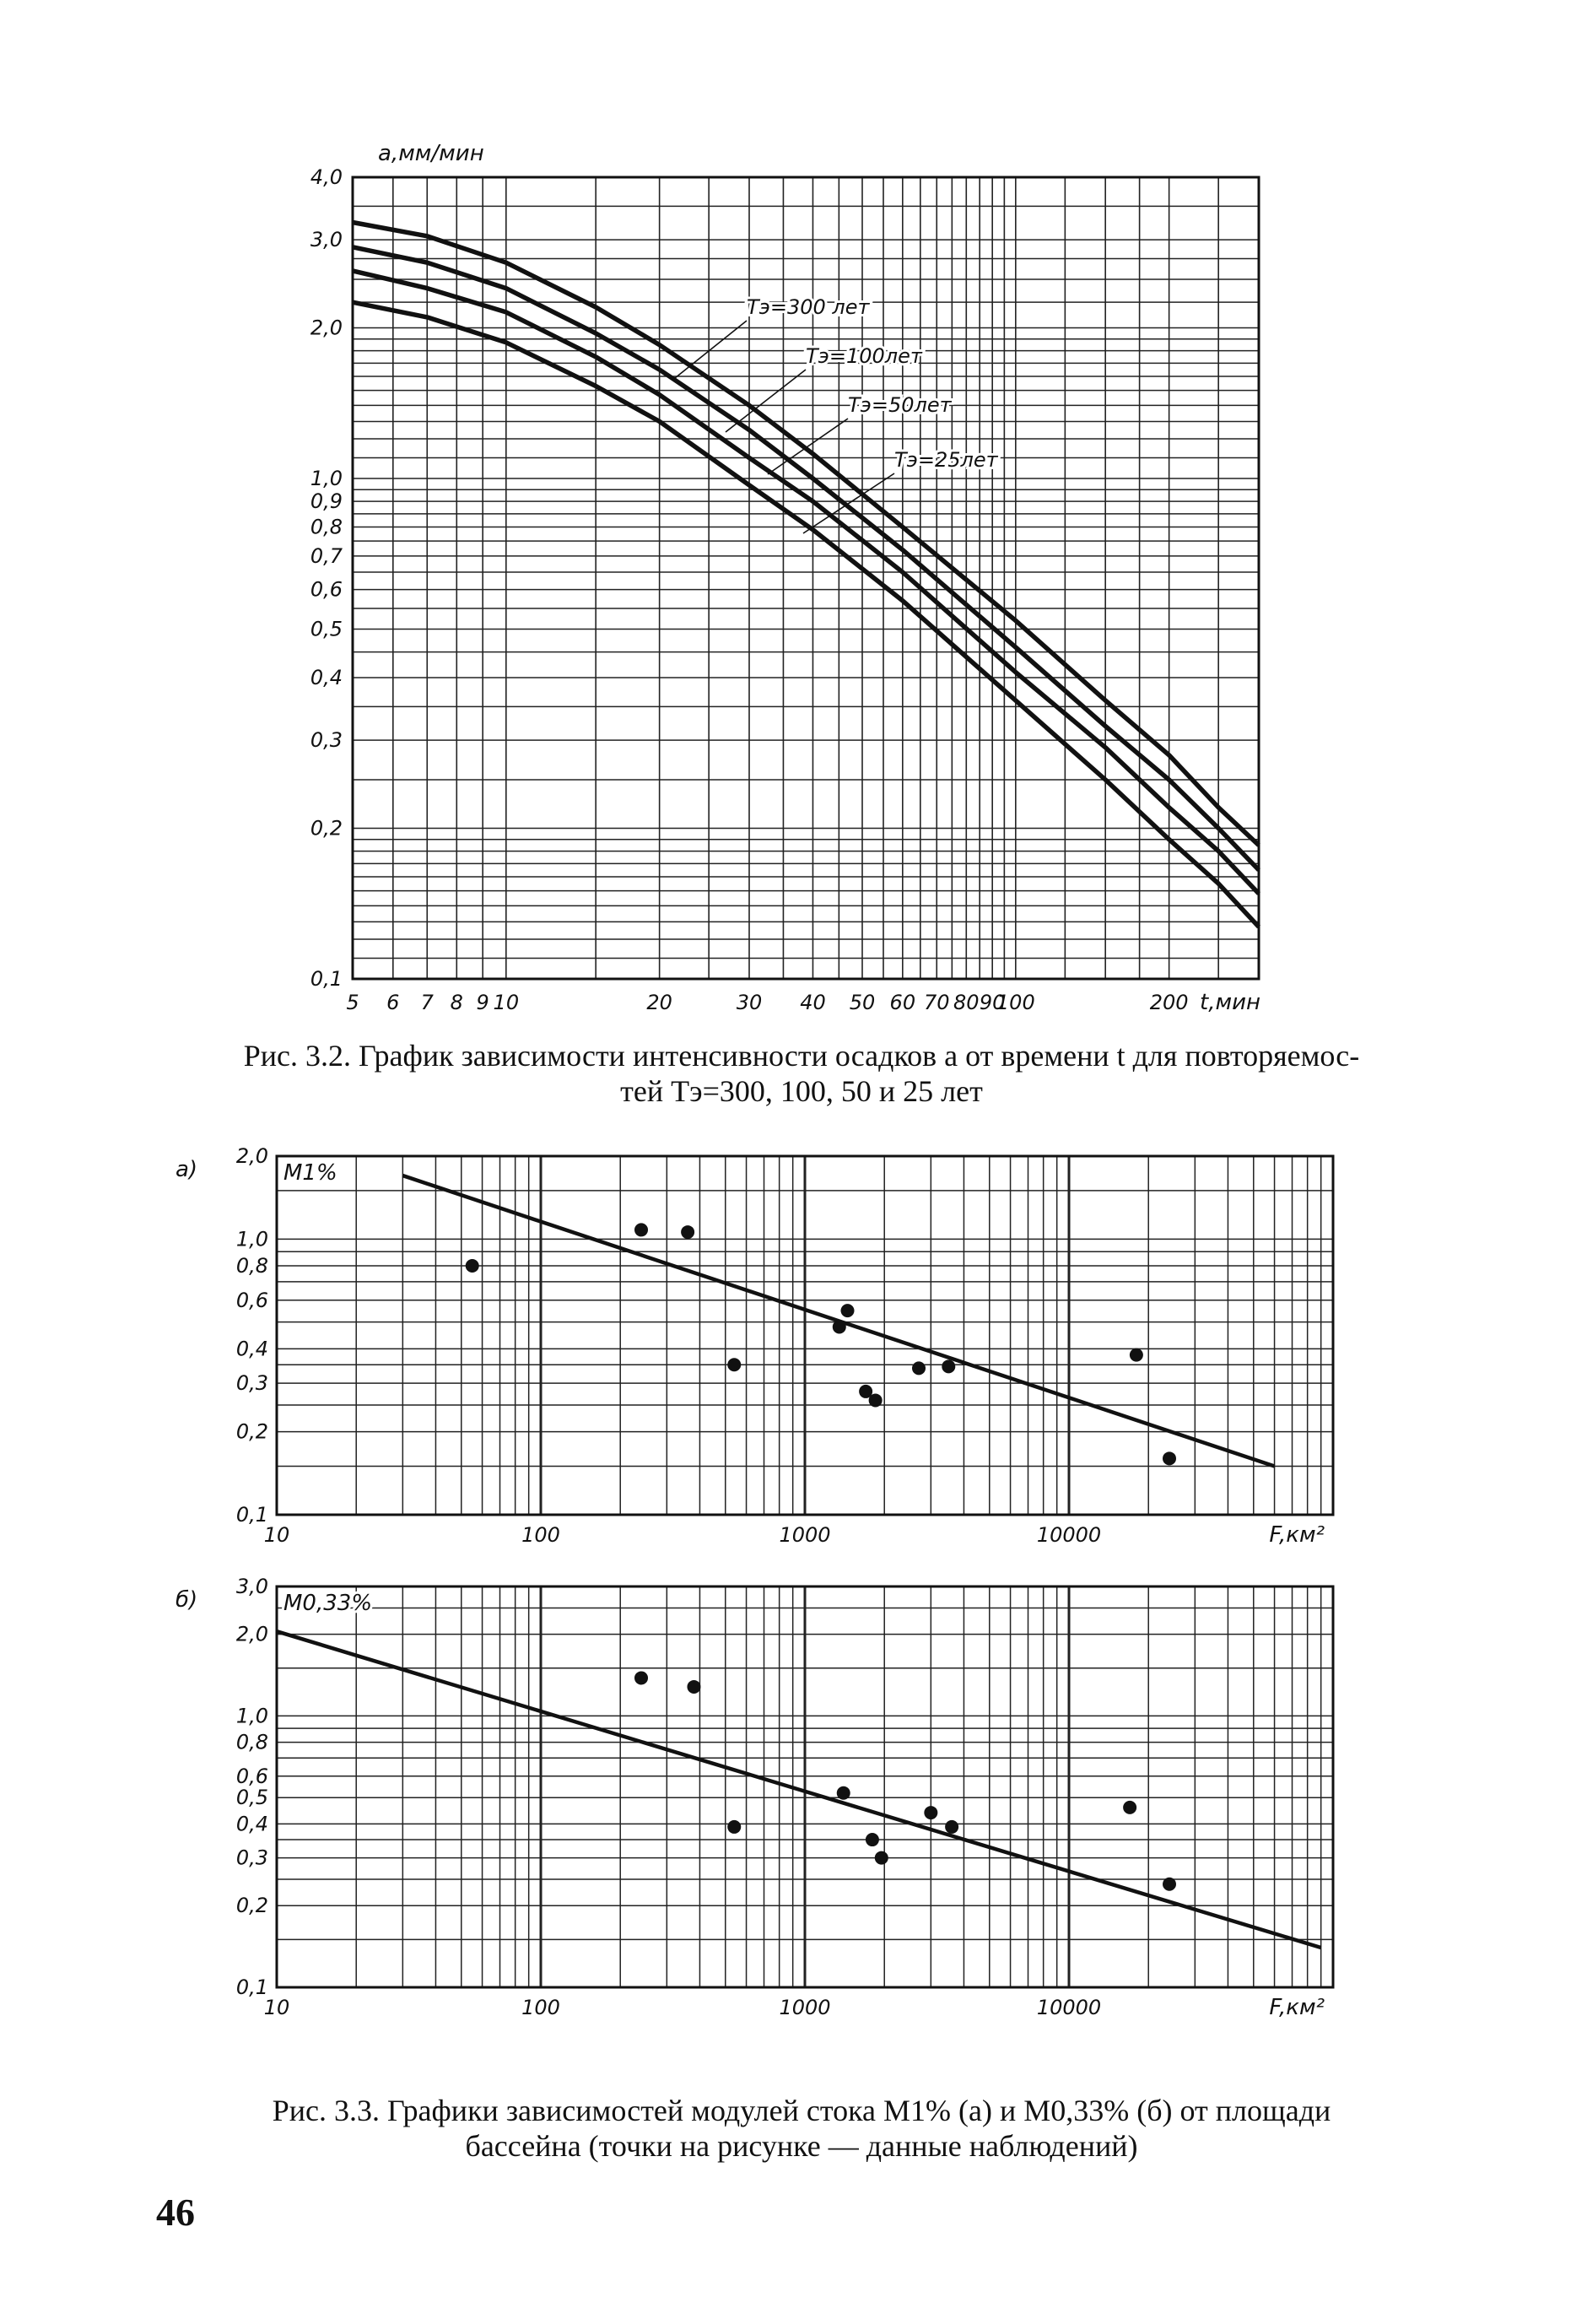 The image size is (1587, 2324). What do you see at coordinates (326, 590) in the screenshot?
I see `fig32-y-tick-label: 0,6` at bounding box center [326, 590].